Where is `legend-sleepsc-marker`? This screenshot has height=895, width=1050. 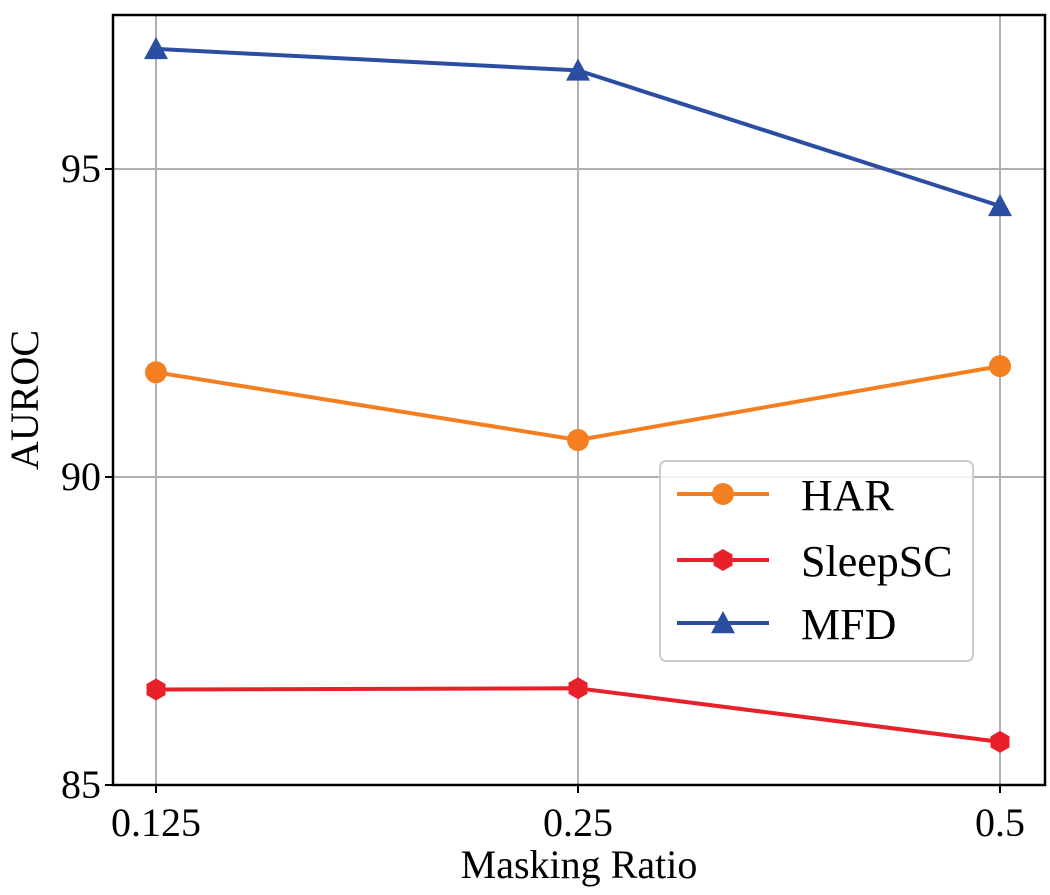 legend-sleepsc-marker is located at coordinates (723, 560).